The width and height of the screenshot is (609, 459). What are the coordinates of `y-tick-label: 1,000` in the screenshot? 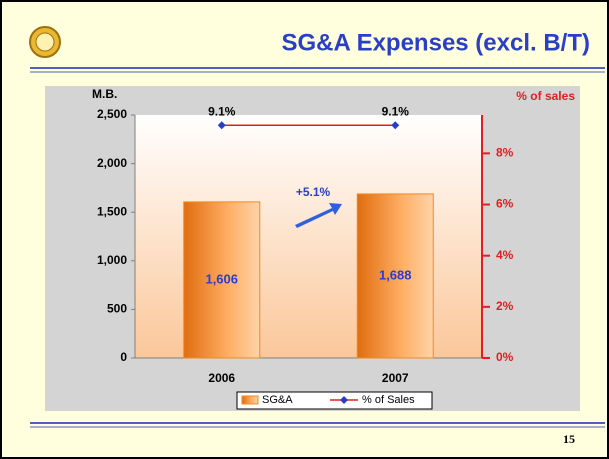 It's located at (112, 260).